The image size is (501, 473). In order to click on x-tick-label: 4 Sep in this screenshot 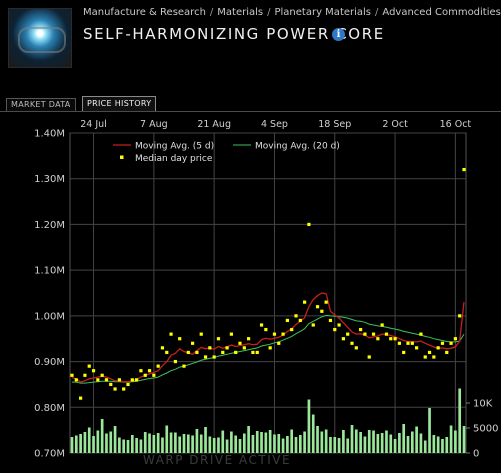, I will do `click(274, 124)`.